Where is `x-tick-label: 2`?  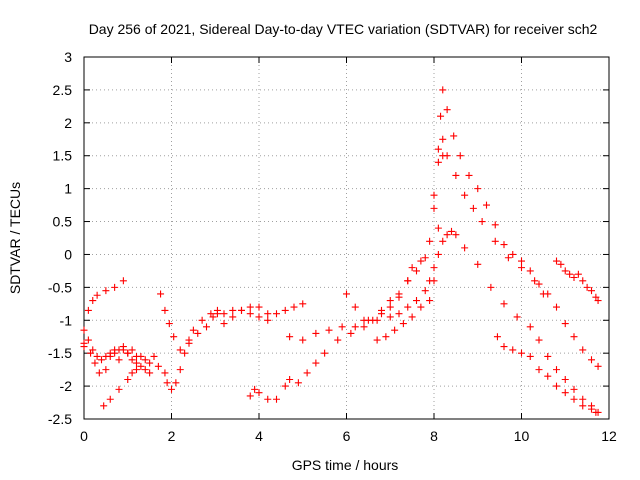 x-tick-label: 2 is located at coordinates (172, 436).